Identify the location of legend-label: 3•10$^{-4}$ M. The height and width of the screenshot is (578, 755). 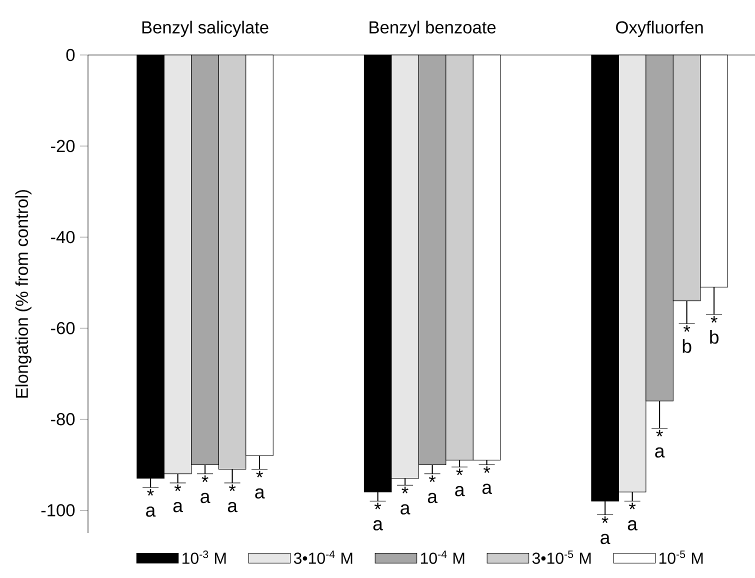
(323, 557).